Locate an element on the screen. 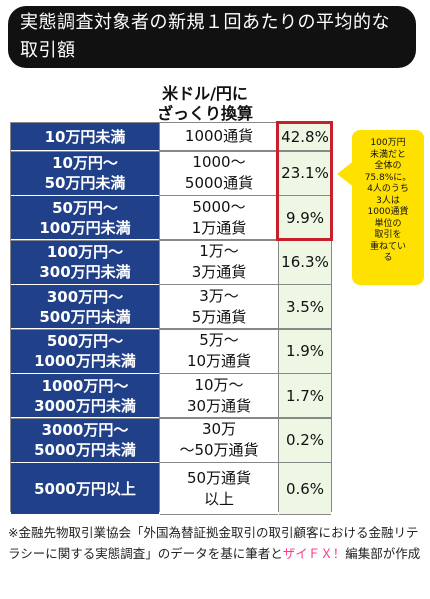 The image size is (430, 599). range-cell: 5000万円以上 is located at coordinates (85, 489).